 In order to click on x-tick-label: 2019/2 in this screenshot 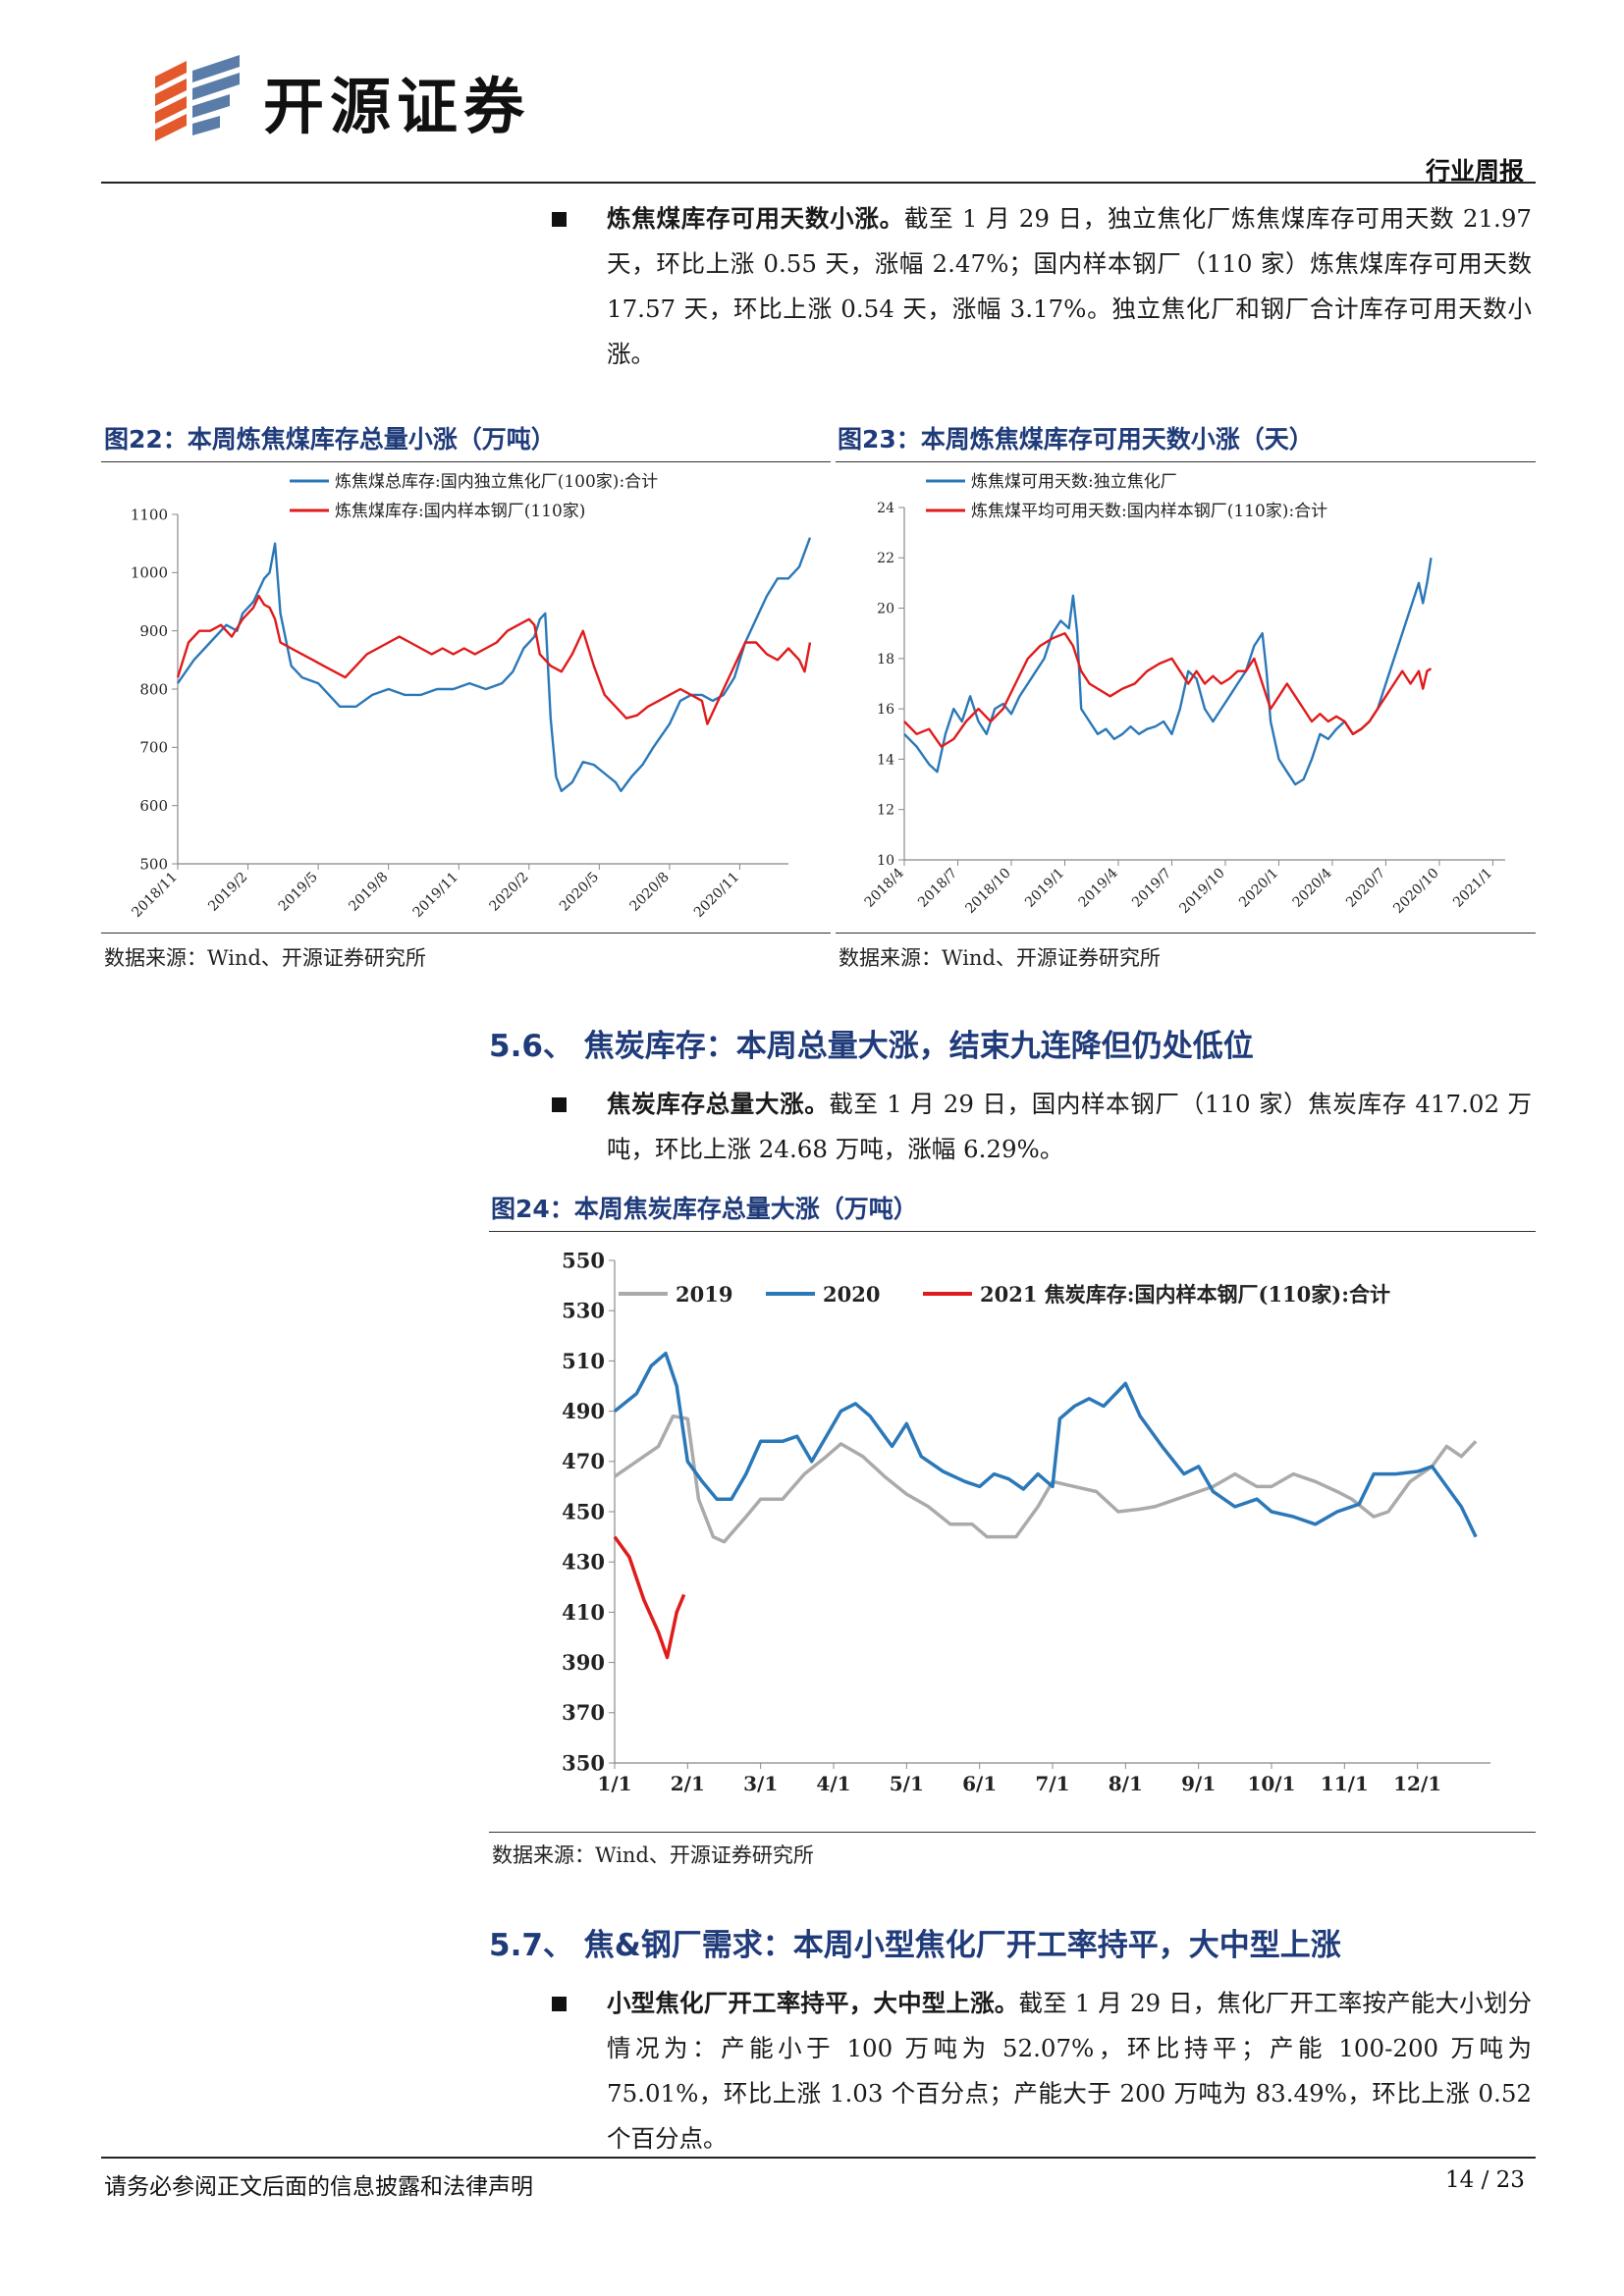, I will do `click(227, 892)`.